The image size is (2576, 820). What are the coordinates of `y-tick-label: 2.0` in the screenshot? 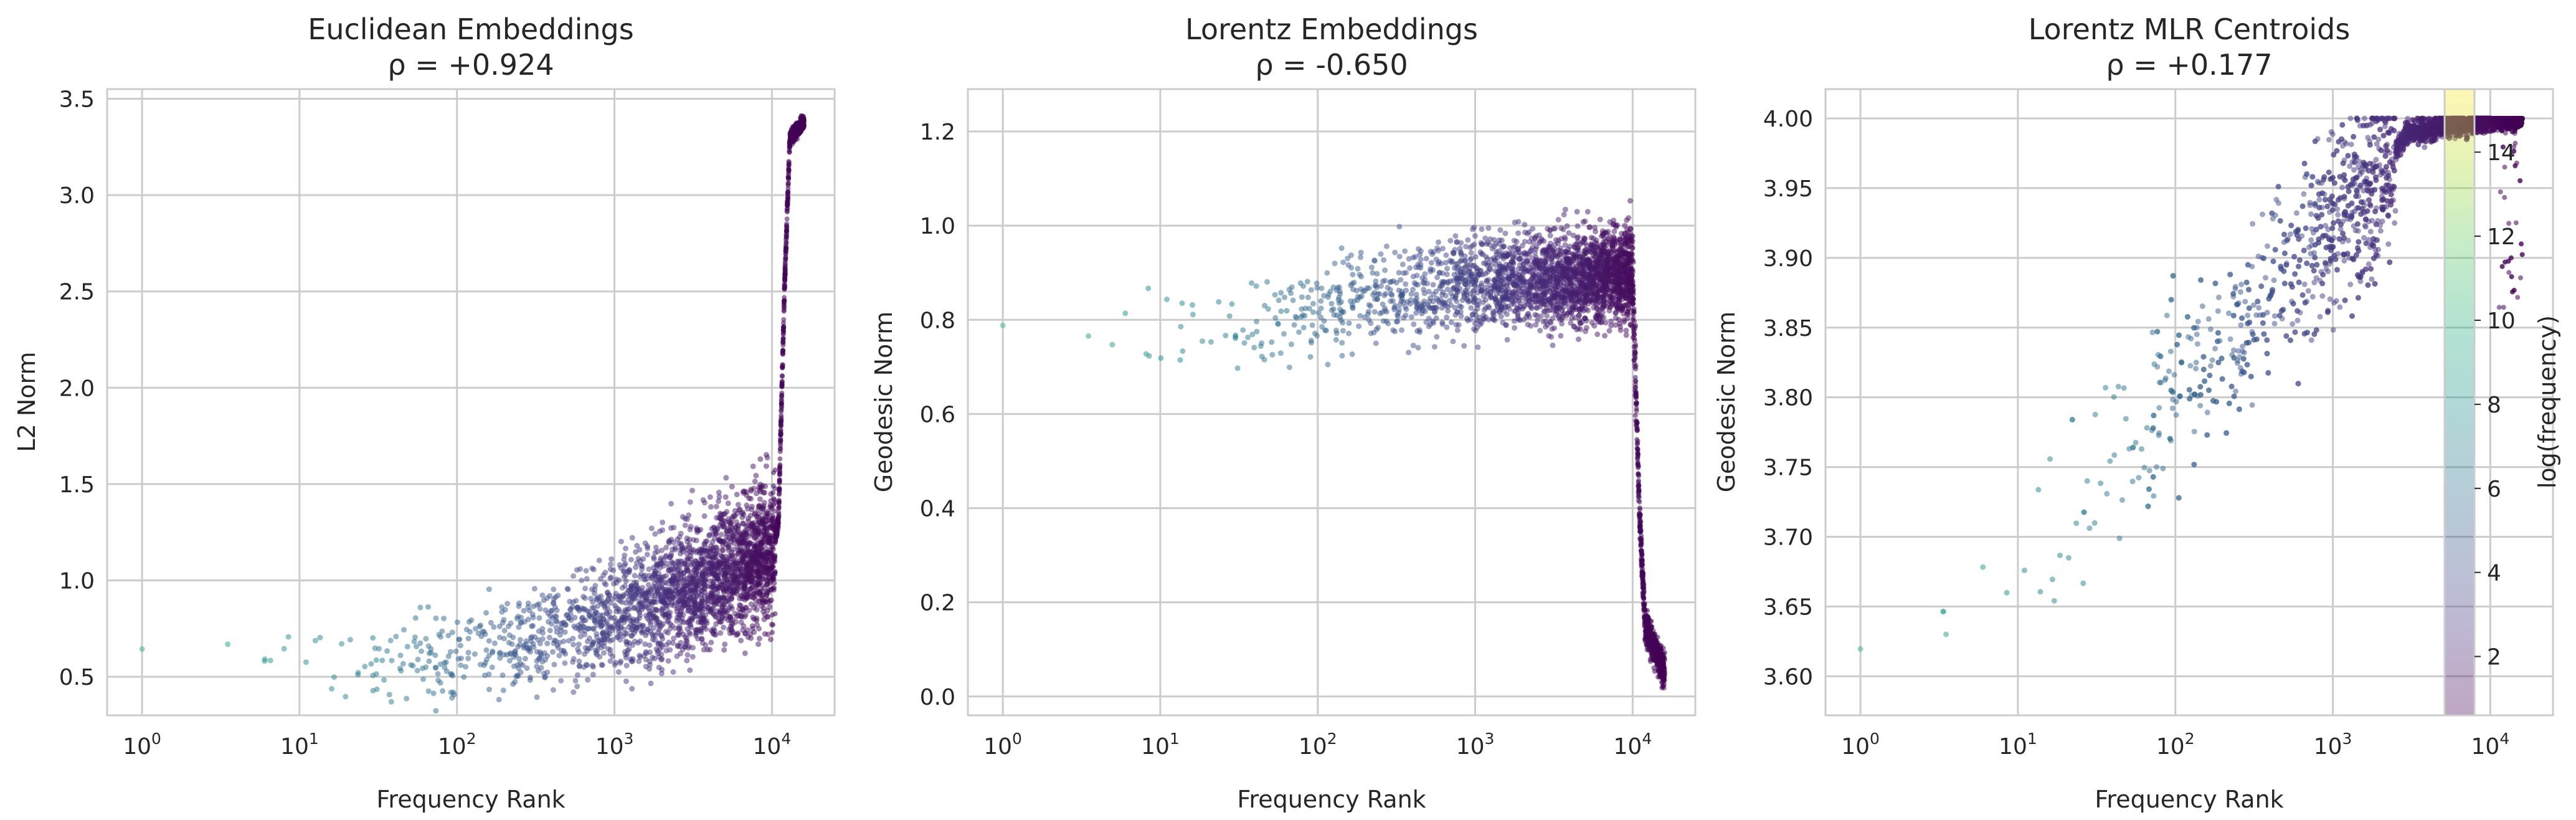 It's located at (77, 388).